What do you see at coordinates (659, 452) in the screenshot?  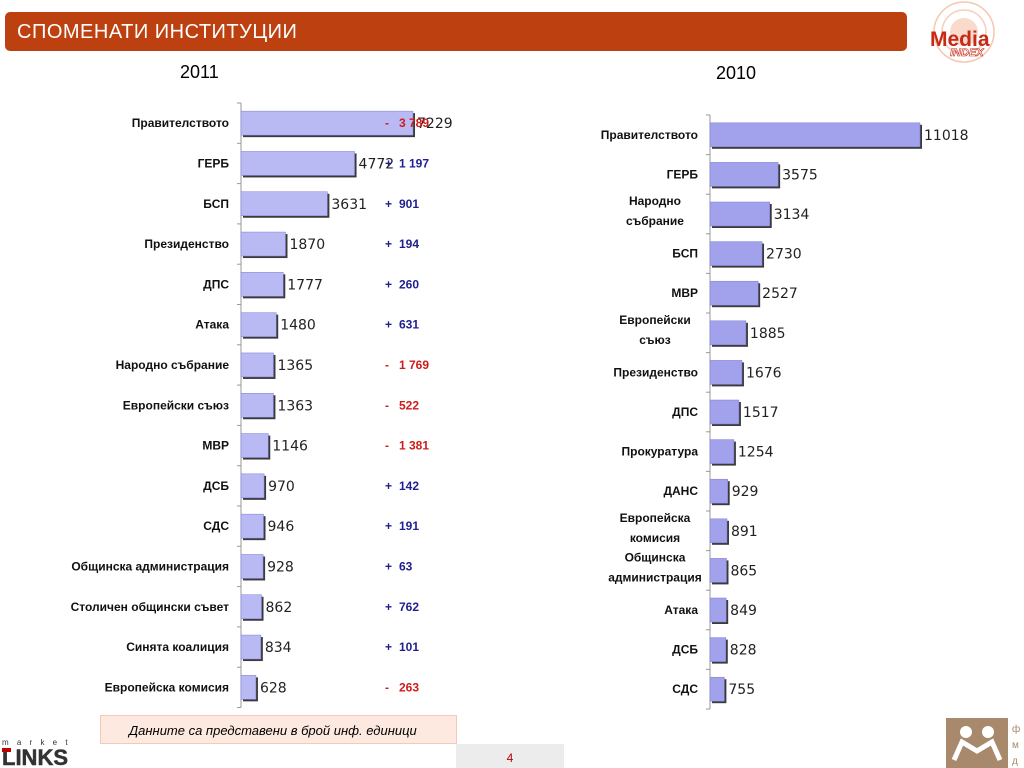 I see `category-label: Прокуратура` at bounding box center [659, 452].